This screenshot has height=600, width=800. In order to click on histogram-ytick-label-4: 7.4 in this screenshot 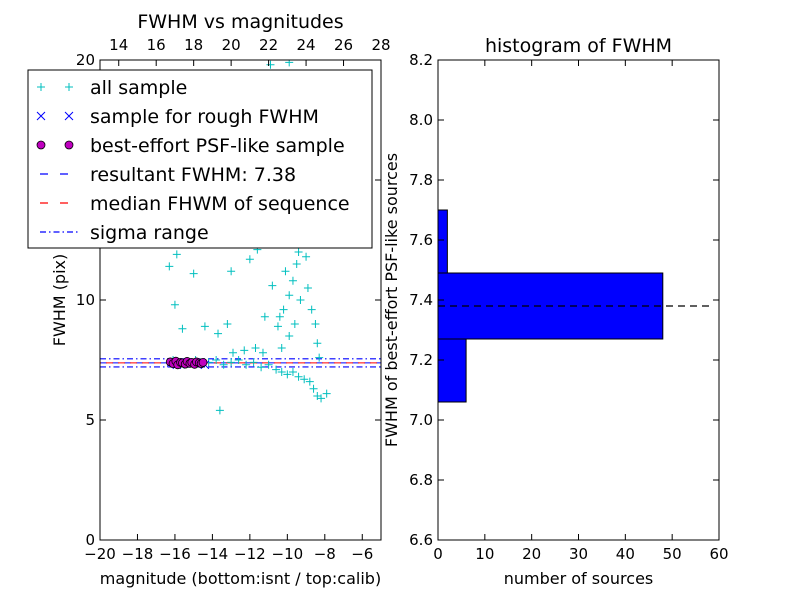, I will do `click(421, 300)`.